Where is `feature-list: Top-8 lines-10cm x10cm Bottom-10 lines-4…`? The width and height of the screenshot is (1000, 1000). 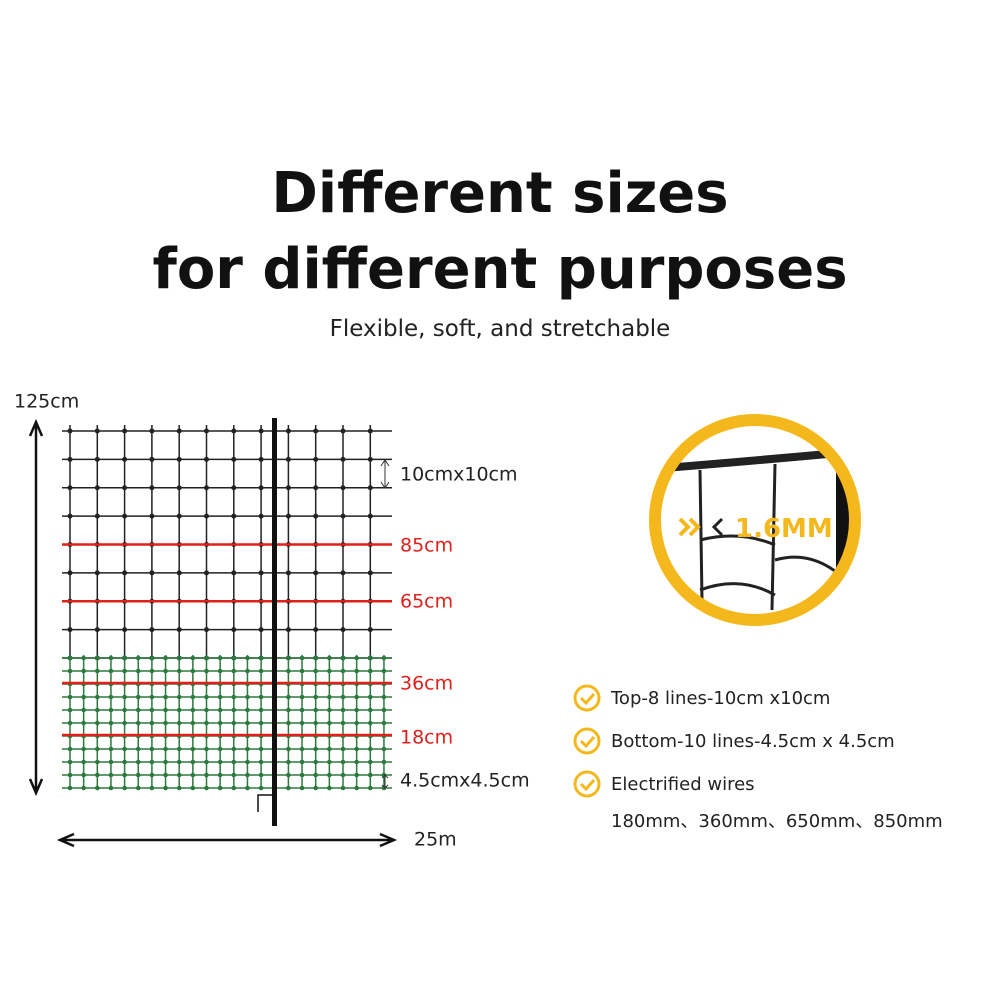
feature-list: Top-8 lines-10cm x10cm Bottom-10 lines-4… is located at coordinates (758, 758).